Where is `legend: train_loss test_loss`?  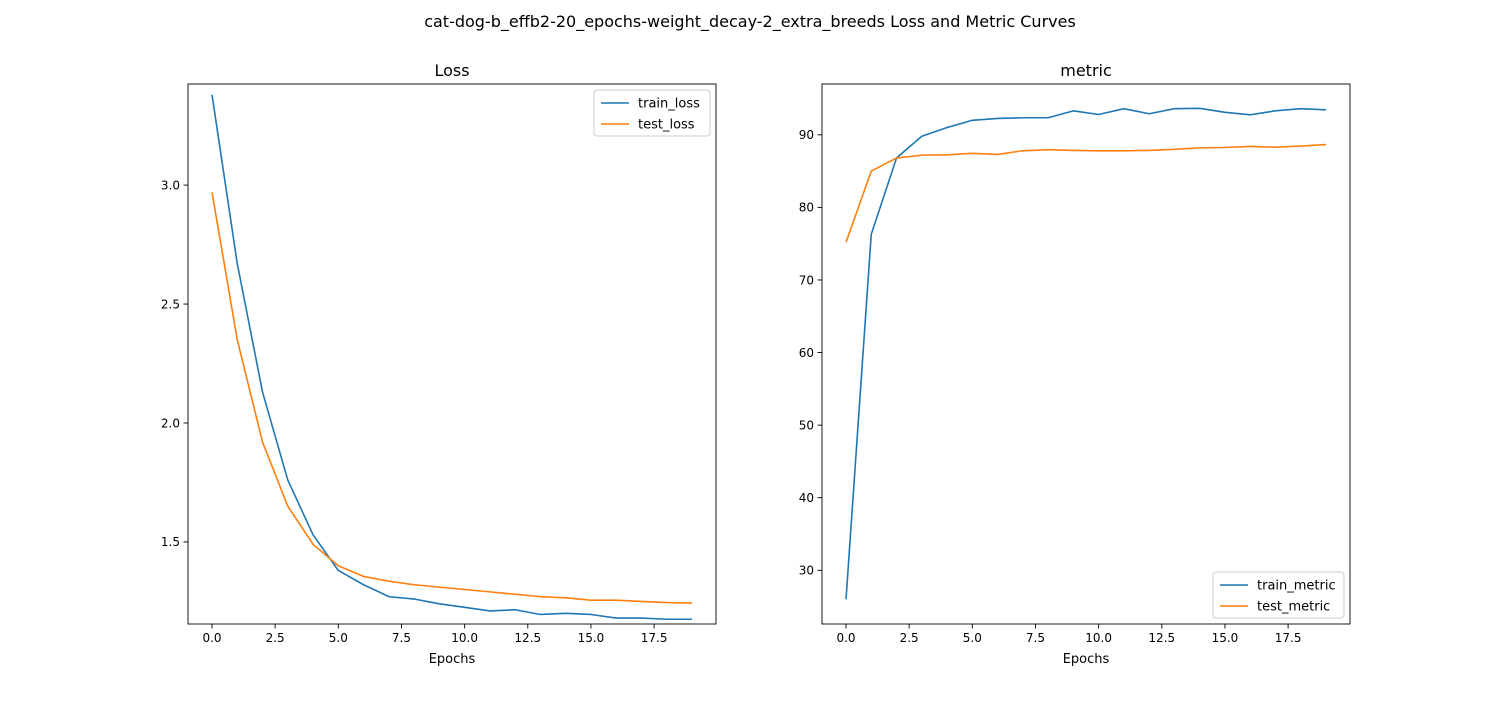
legend: train_loss test_loss is located at coordinates (652, 113).